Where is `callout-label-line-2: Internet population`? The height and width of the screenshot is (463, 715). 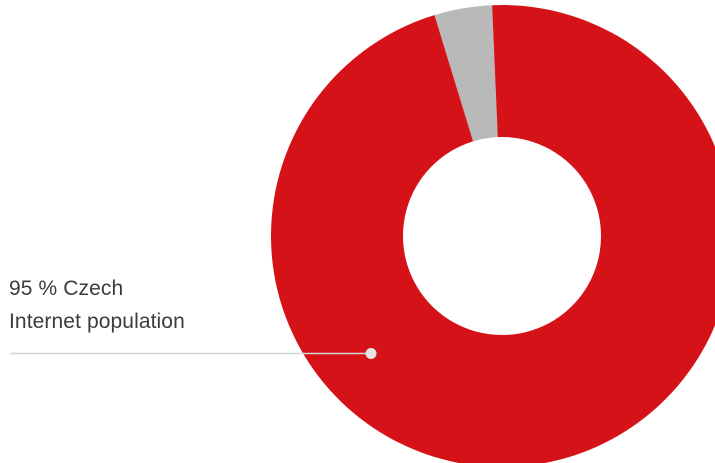 callout-label-line-2: Internet population is located at coordinates (97, 321).